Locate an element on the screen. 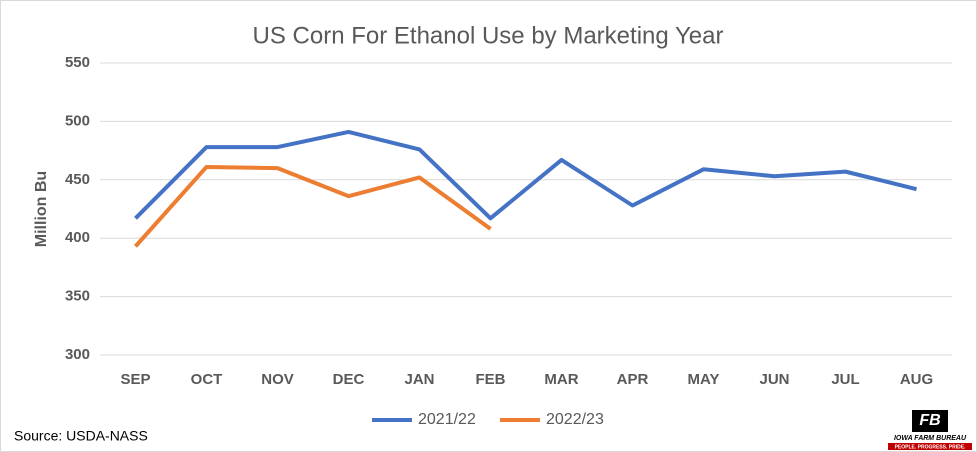  logo-mark is located at coordinates (930, 421).